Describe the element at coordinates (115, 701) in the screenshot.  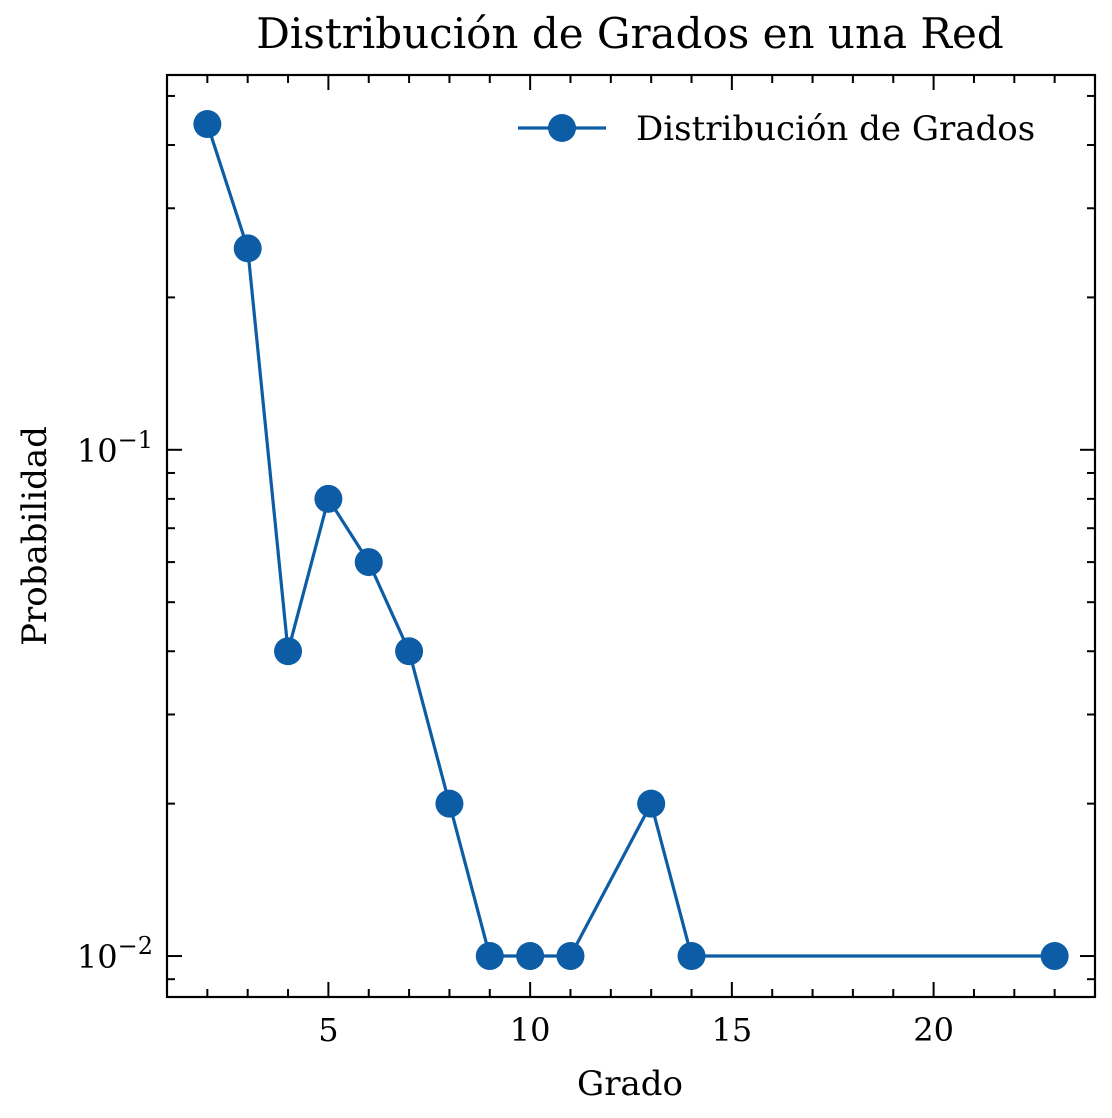
I see `y-tick-labels: 10⁻¹ 10⁻²` at that location.